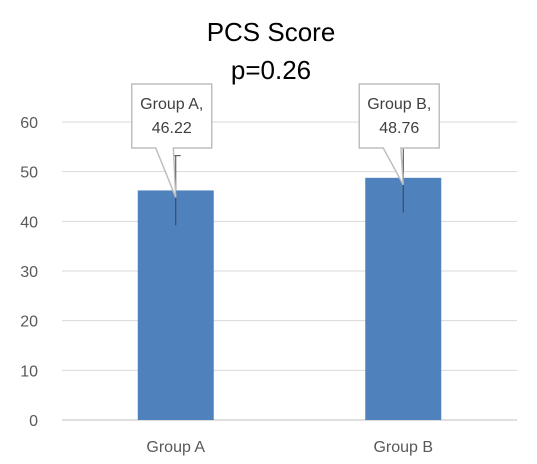  I want to click on data-label: Group B,, so click(399, 104).